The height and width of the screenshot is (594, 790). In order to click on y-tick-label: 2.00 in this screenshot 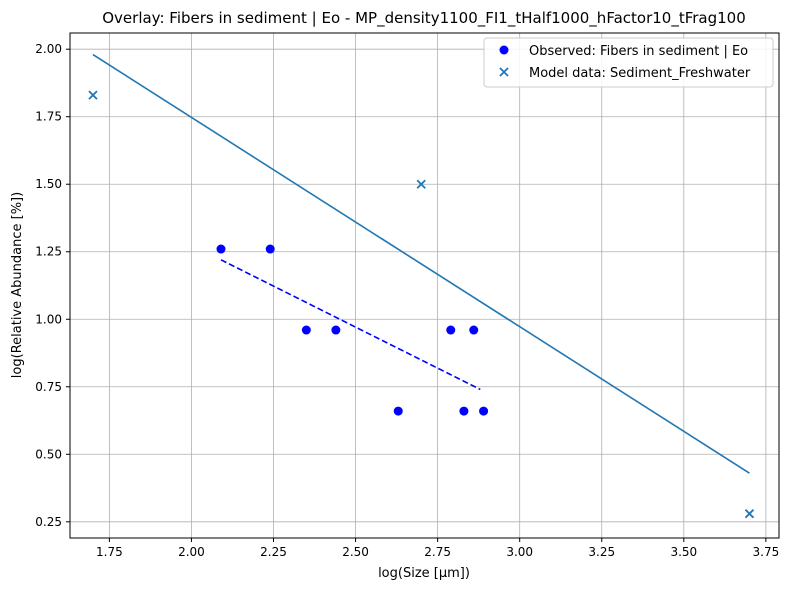, I will do `click(48, 49)`.